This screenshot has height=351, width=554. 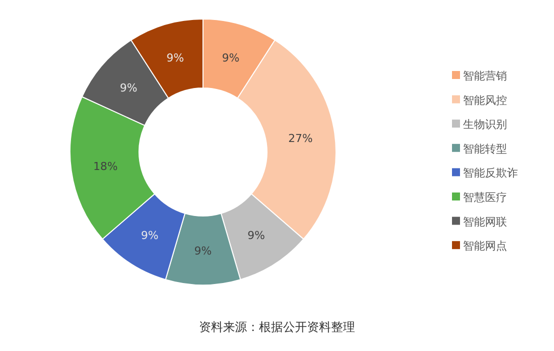 I want to click on legend-label: 智慧医疗, so click(x=485, y=197).